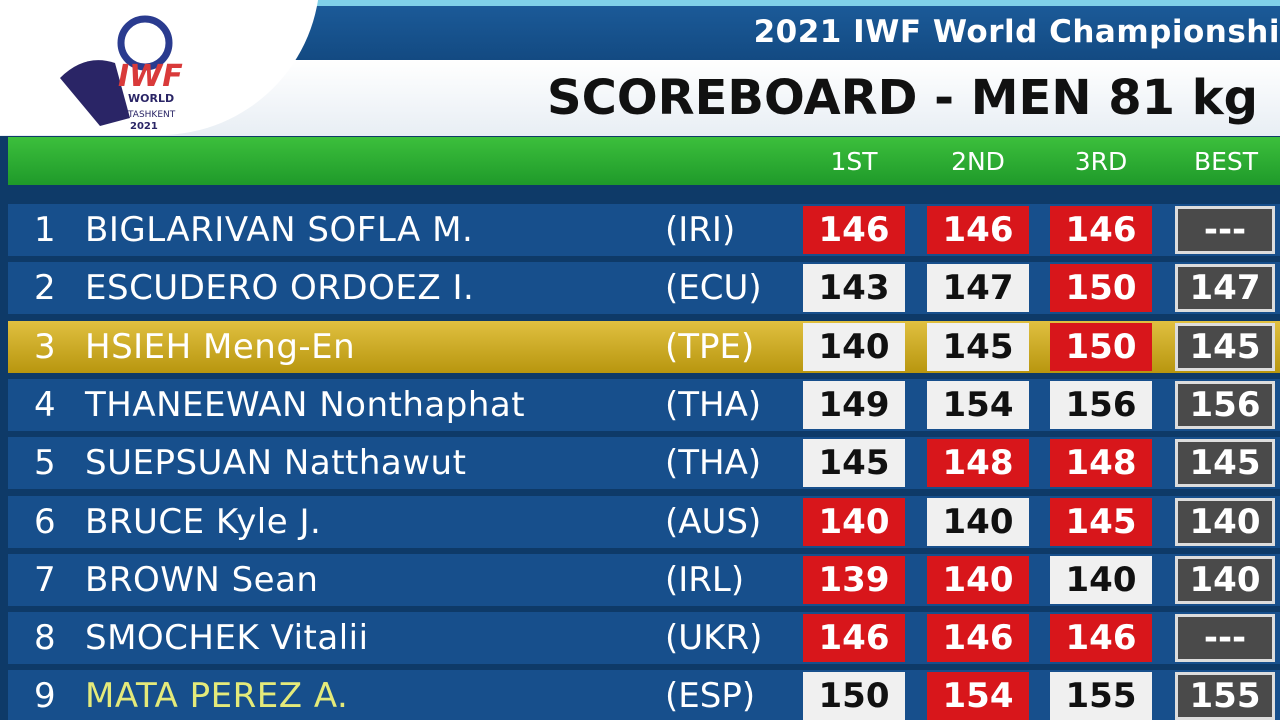  What do you see at coordinates (276, 463) in the screenshot?
I see `athlete-name: SUEPSUAN Natthawut` at bounding box center [276, 463].